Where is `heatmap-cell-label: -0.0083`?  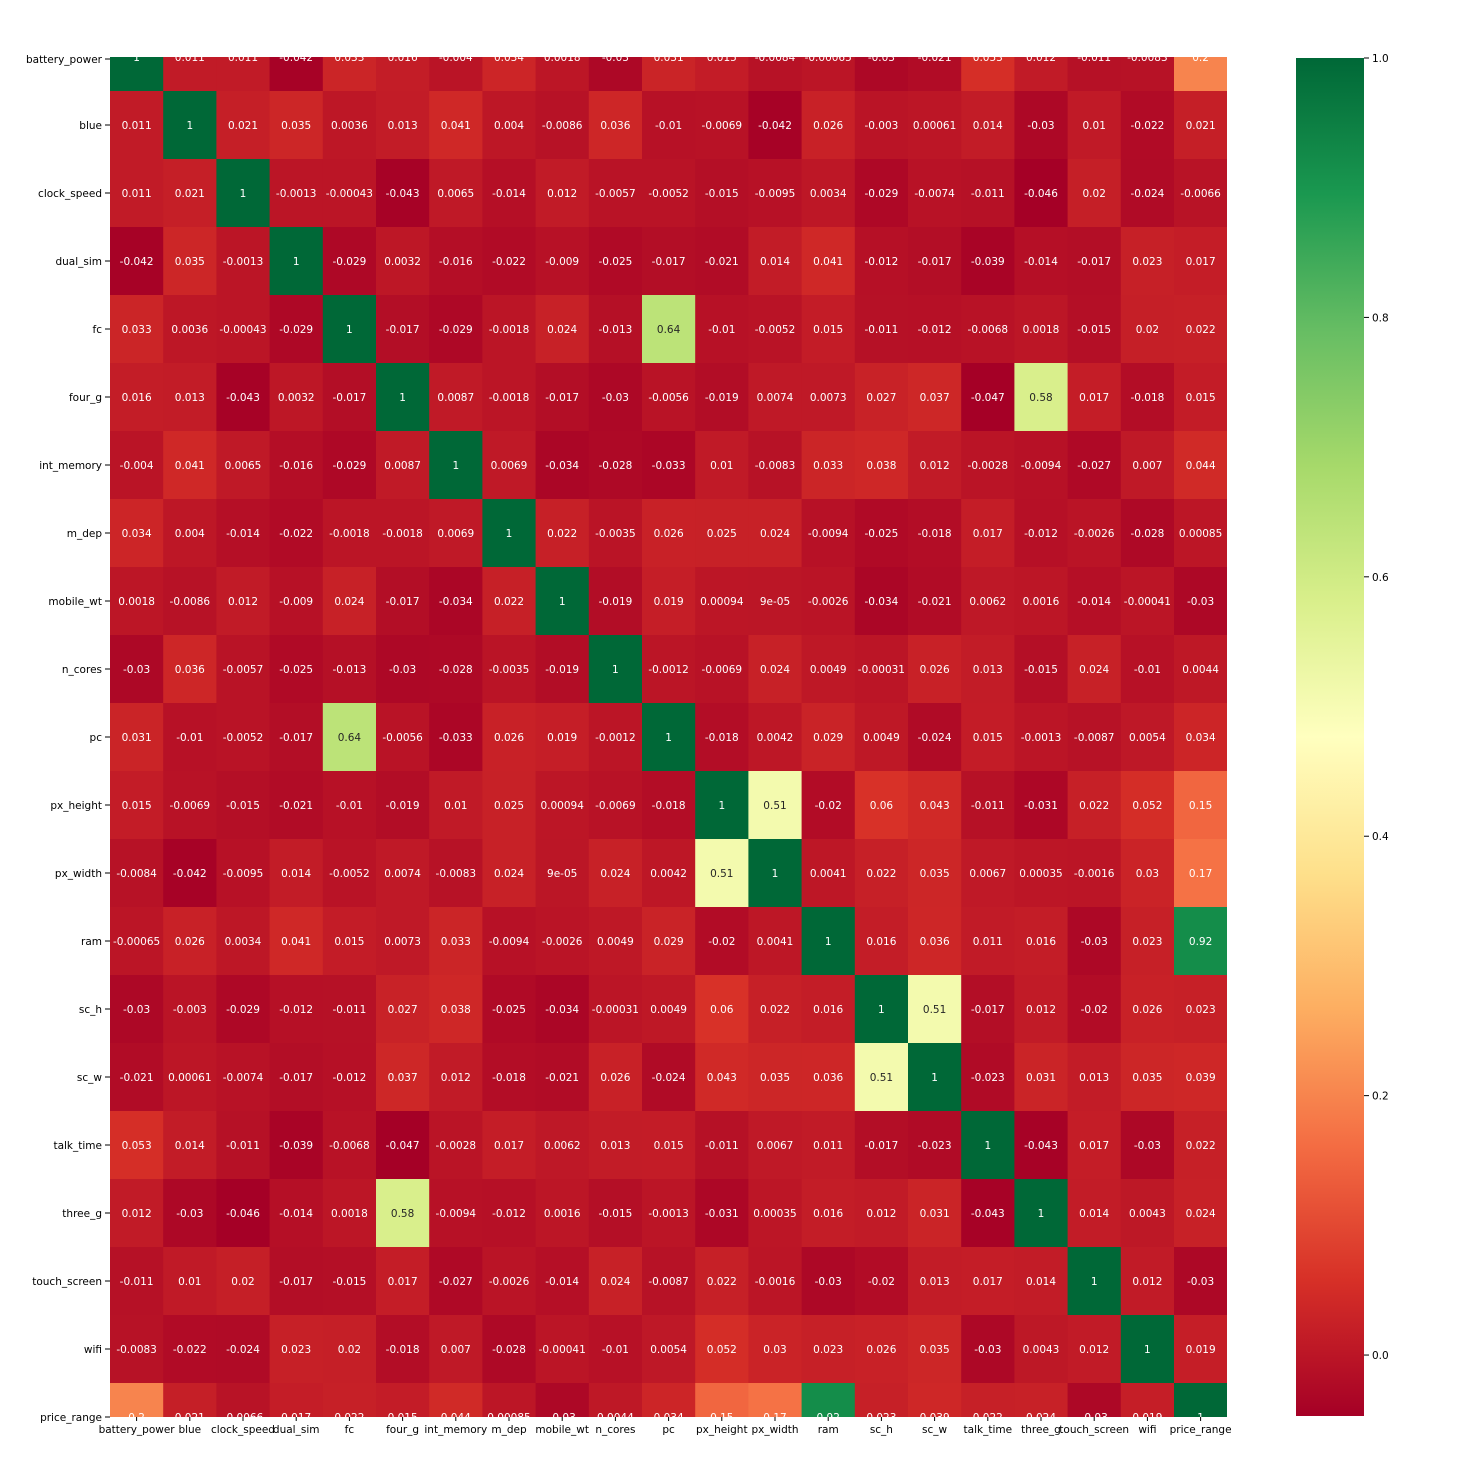 heatmap-cell-label: -0.0083 is located at coordinates (1147, 58).